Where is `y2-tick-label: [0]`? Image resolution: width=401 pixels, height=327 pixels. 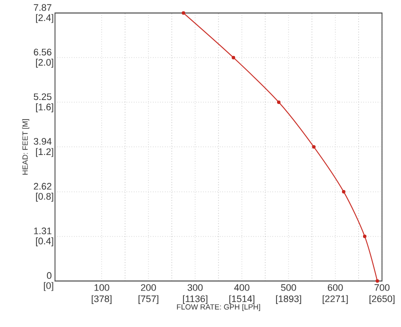
y2-tick-label: [0] is located at coordinates (49, 286).